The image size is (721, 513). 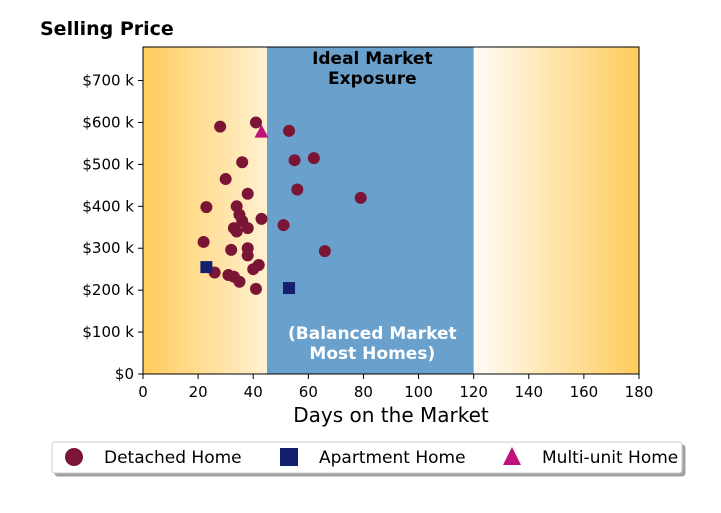 What do you see at coordinates (372, 59) in the screenshot?
I see `band-top-label: Ideal Market` at bounding box center [372, 59].